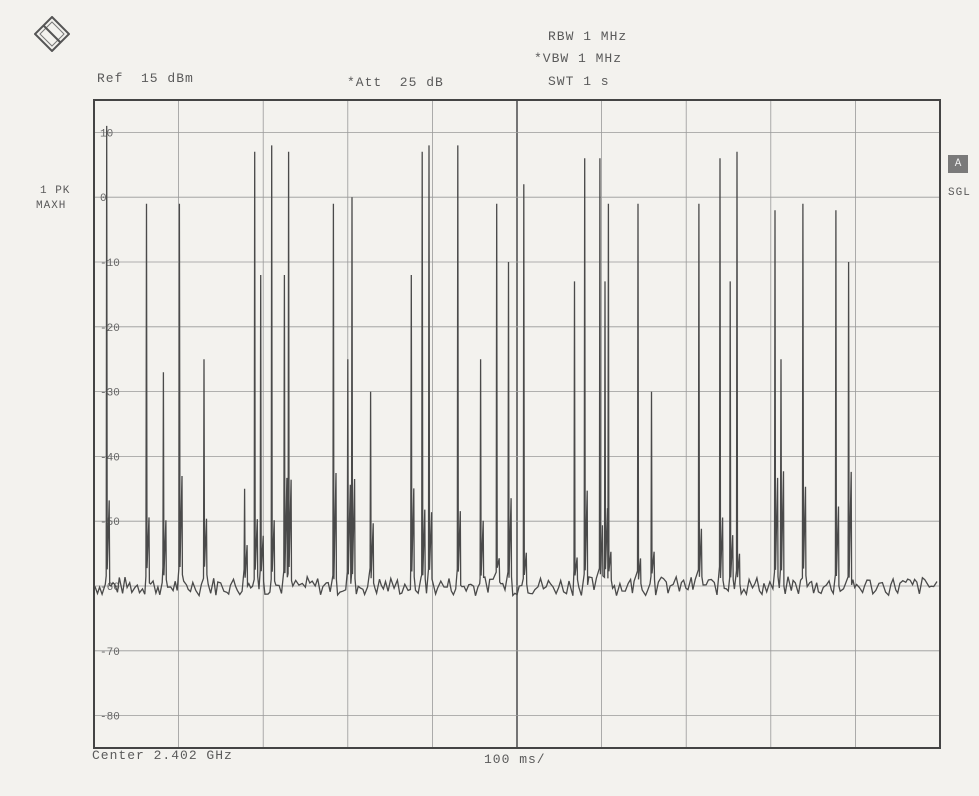 The image size is (979, 796). I want to click on y-tick-label: -10, so click(110, 264).